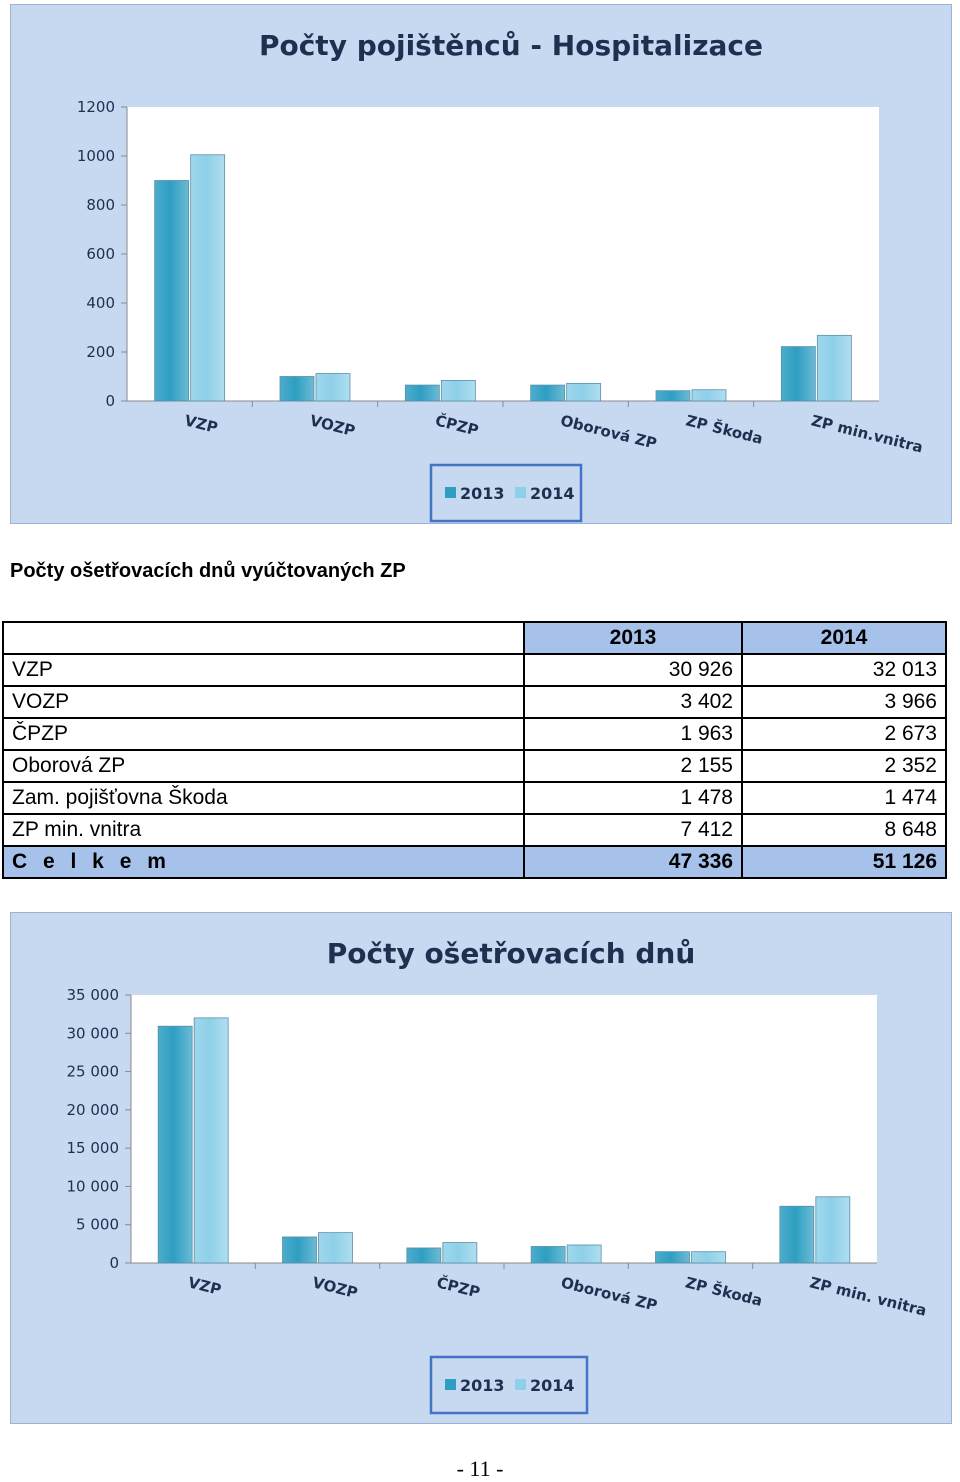 This screenshot has height=1482, width=960. What do you see at coordinates (263, 638) in the screenshot?
I see `table-header-blank` at bounding box center [263, 638].